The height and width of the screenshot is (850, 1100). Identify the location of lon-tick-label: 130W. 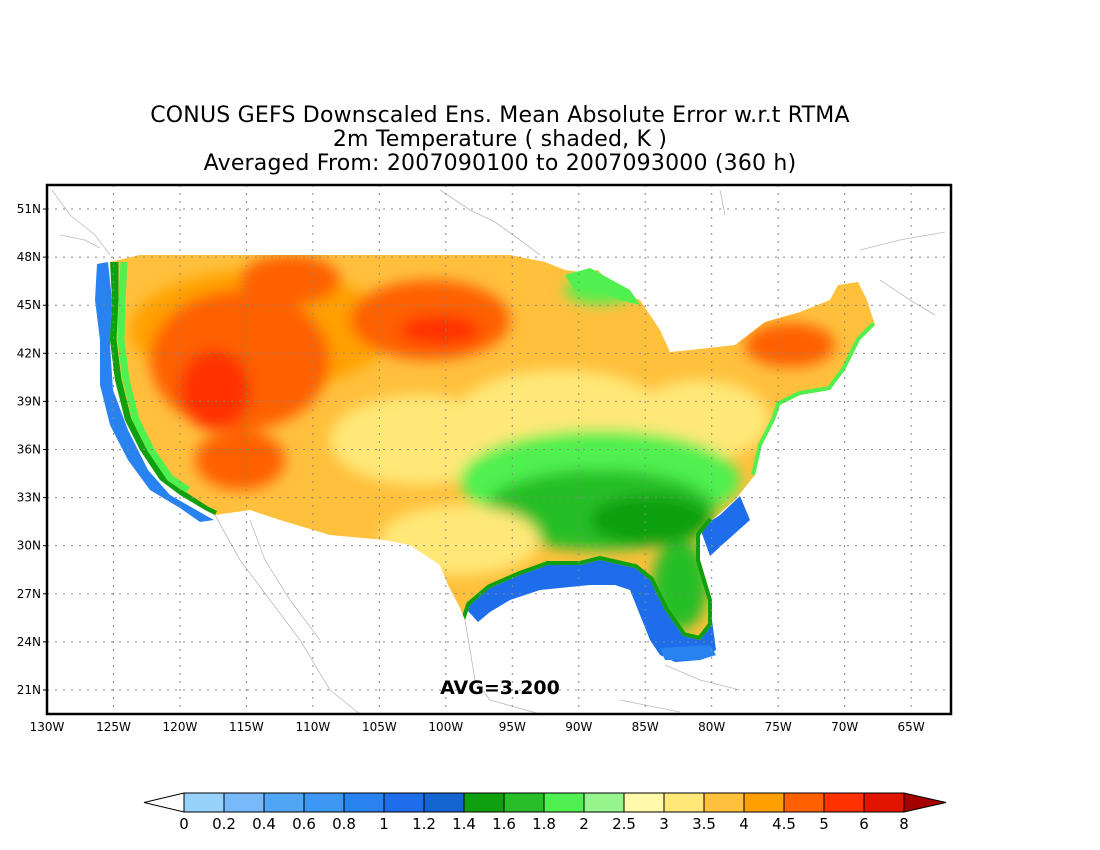
(47, 727).